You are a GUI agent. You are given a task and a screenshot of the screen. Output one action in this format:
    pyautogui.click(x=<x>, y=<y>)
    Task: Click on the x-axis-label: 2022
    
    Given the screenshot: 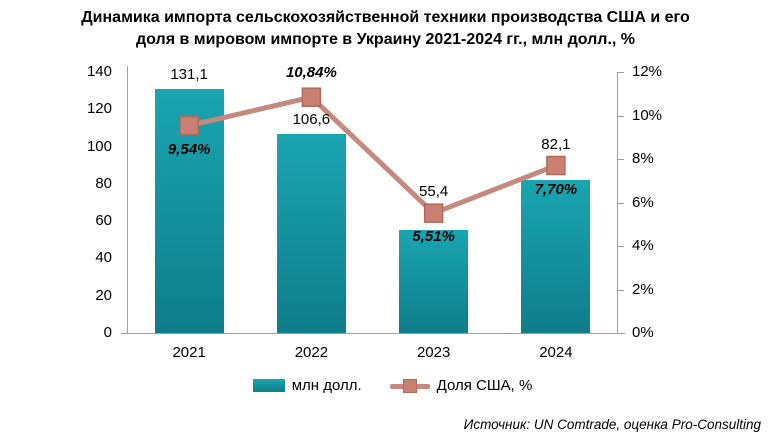 What is the action you would take?
    pyautogui.click(x=311, y=352)
    